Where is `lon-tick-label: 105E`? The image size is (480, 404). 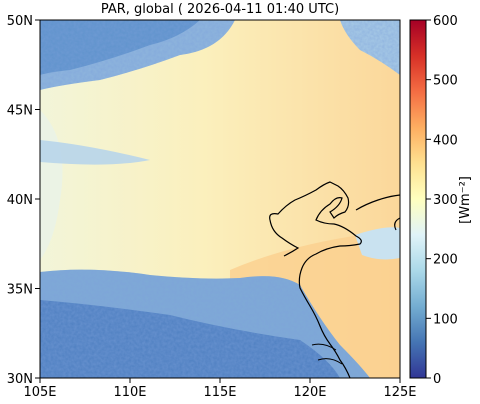 lon-tick-label: 105E is located at coordinates (39, 392).